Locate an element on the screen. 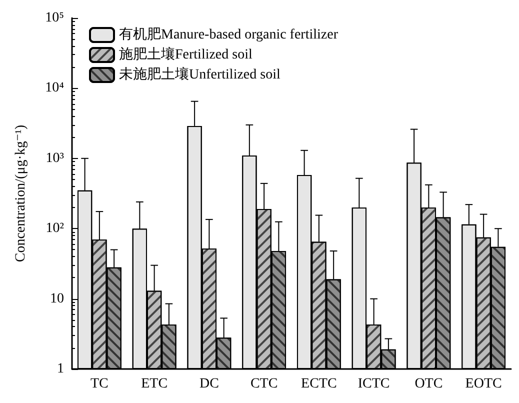  x-tick-label: OTC is located at coordinates (428, 384).